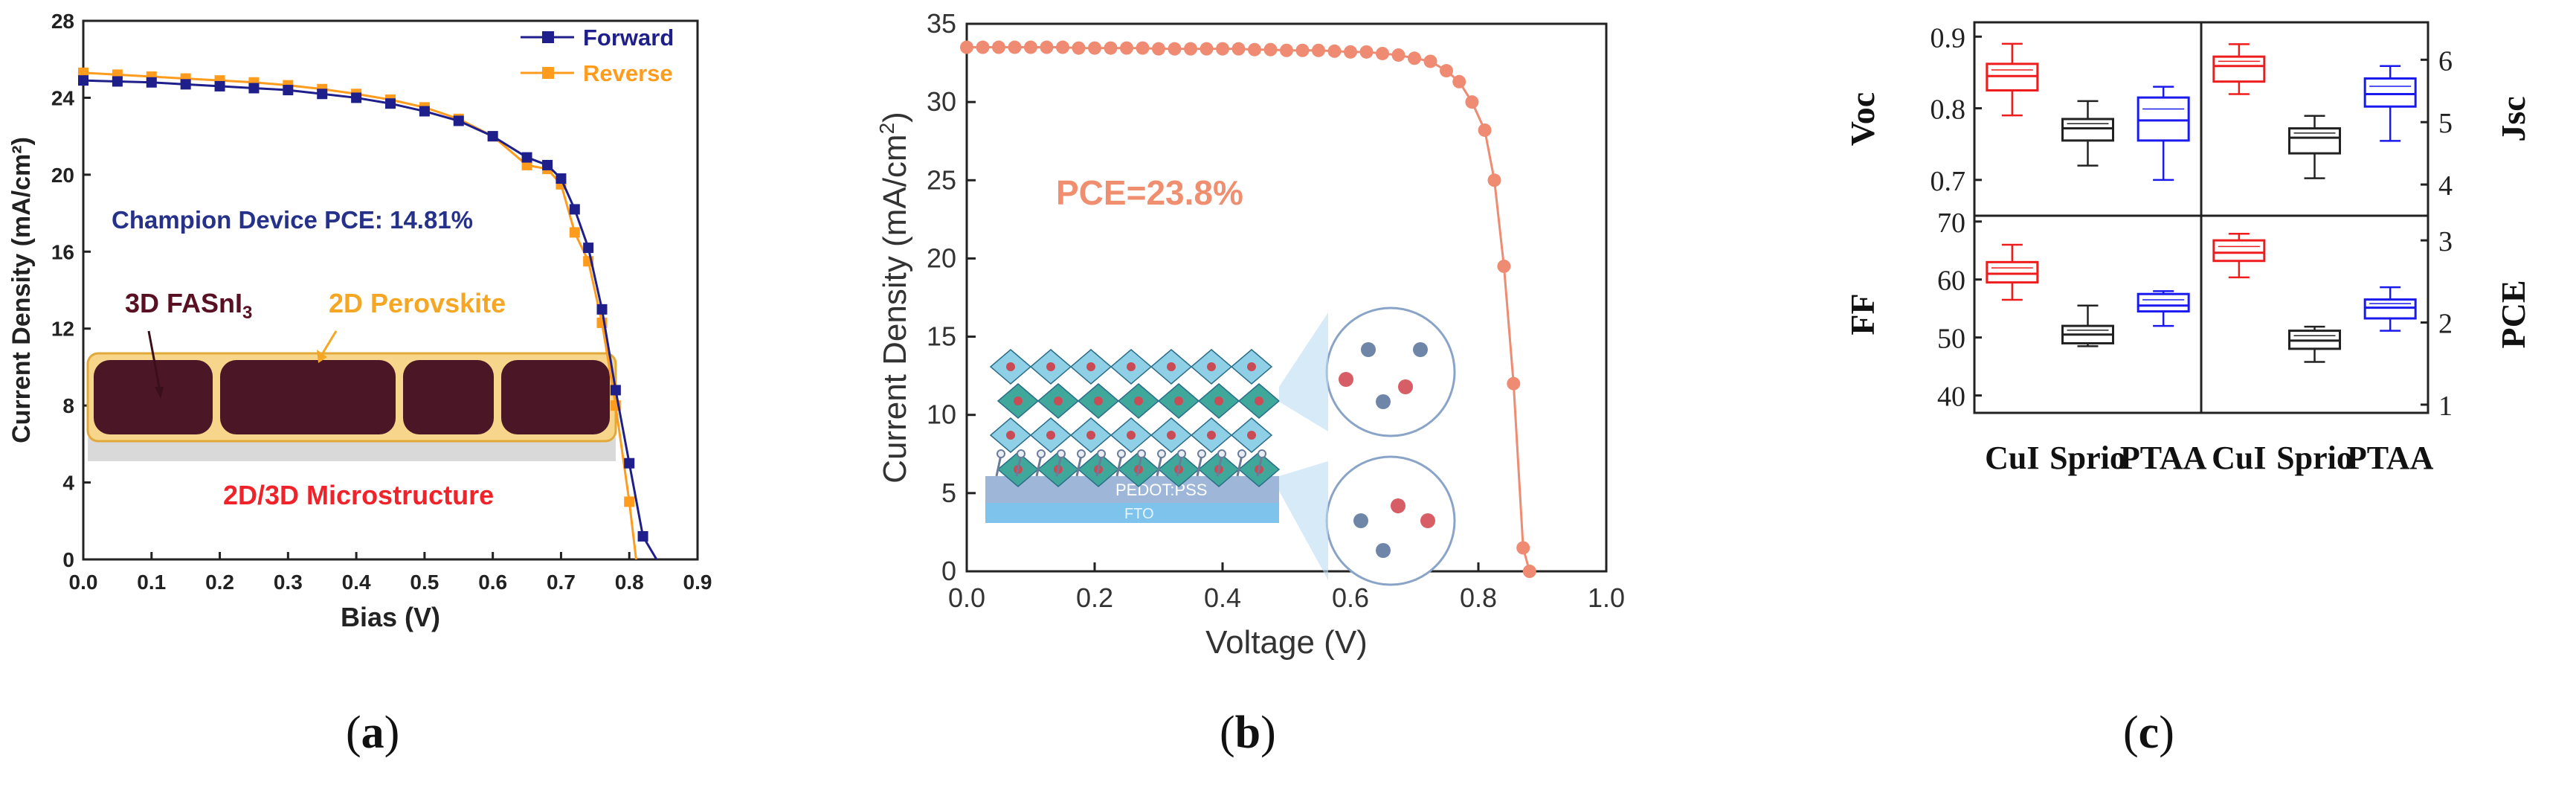  What do you see at coordinates (1387, 450) in the screenshot?
I see `molecule-detail` at bounding box center [1387, 450].